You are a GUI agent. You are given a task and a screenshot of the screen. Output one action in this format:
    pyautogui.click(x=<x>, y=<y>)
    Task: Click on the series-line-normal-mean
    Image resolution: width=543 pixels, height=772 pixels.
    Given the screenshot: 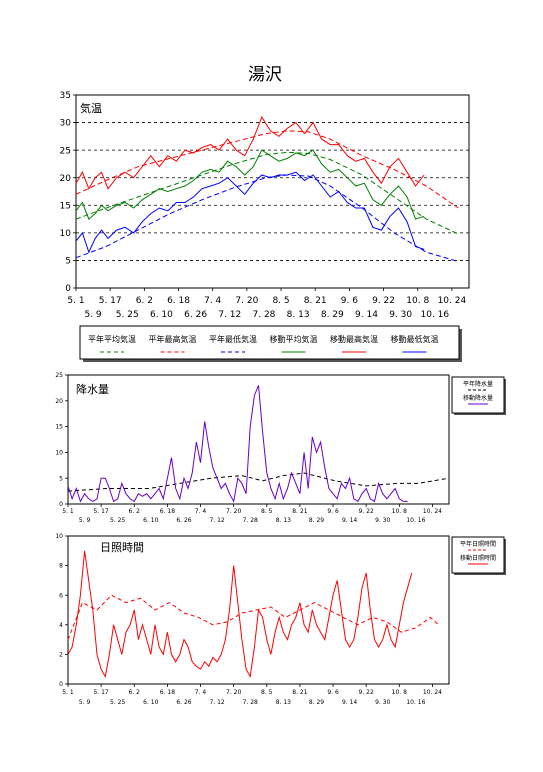 What is the action you would take?
    pyautogui.click(x=267, y=193)
    